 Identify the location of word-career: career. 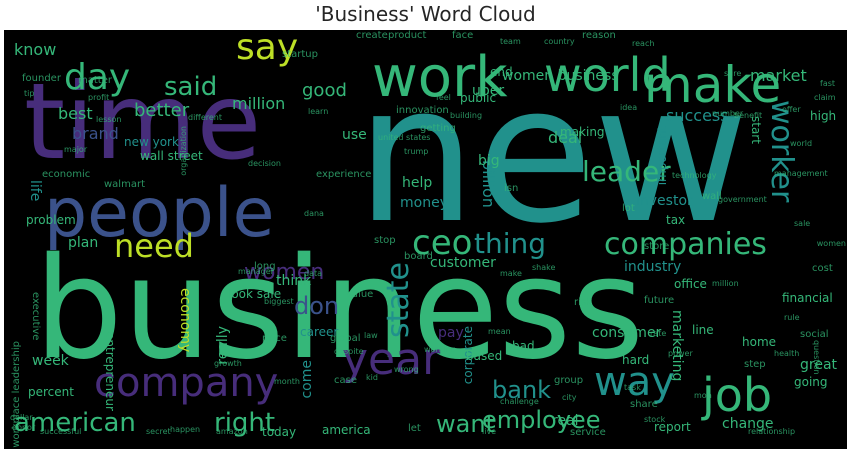
(319, 332).